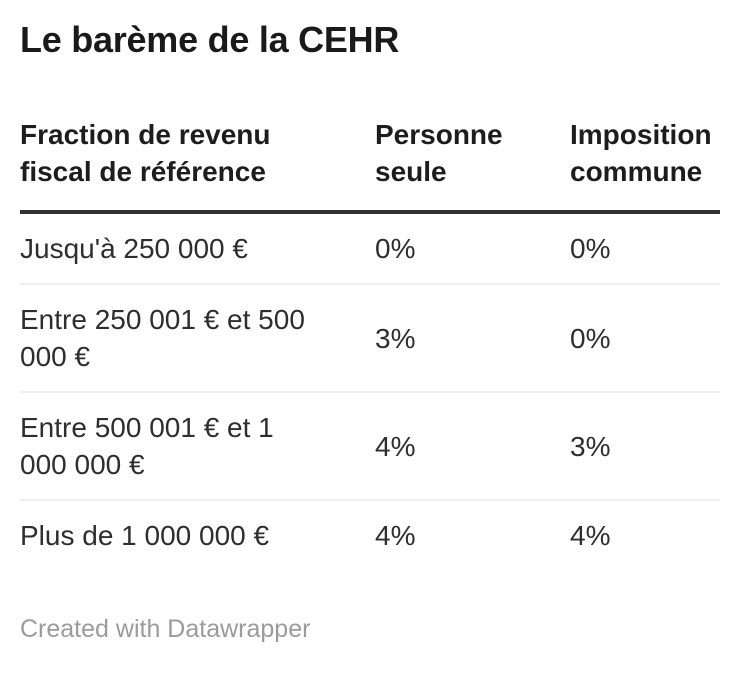 The width and height of the screenshot is (740, 680). What do you see at coordinates (370, 535) in the screenshot?
I see `table-row: Plus de 1 000 000 € 4% 4%` at bounding box center [370, 535].